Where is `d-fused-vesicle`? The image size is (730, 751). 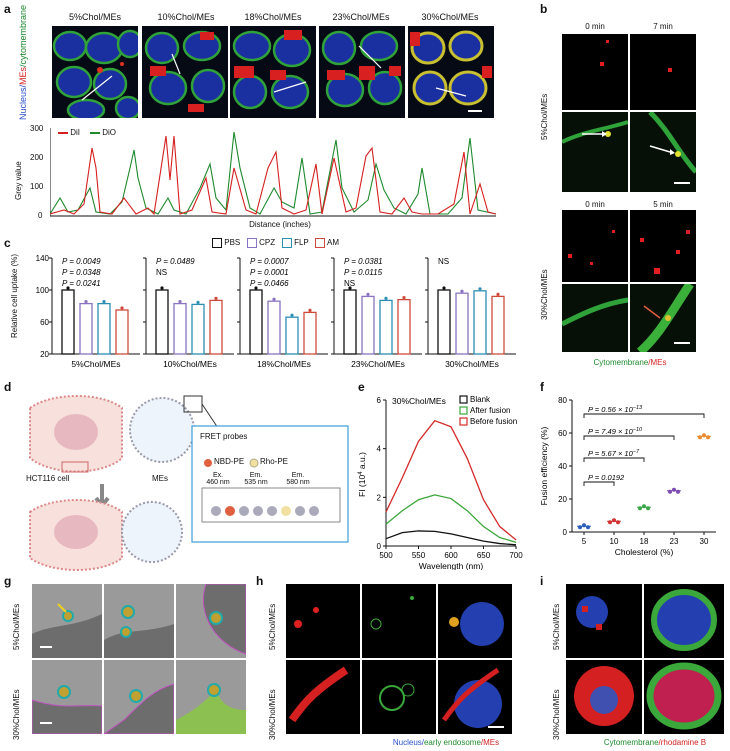
d-fused-vesicle is located at coordinates (152, 532).